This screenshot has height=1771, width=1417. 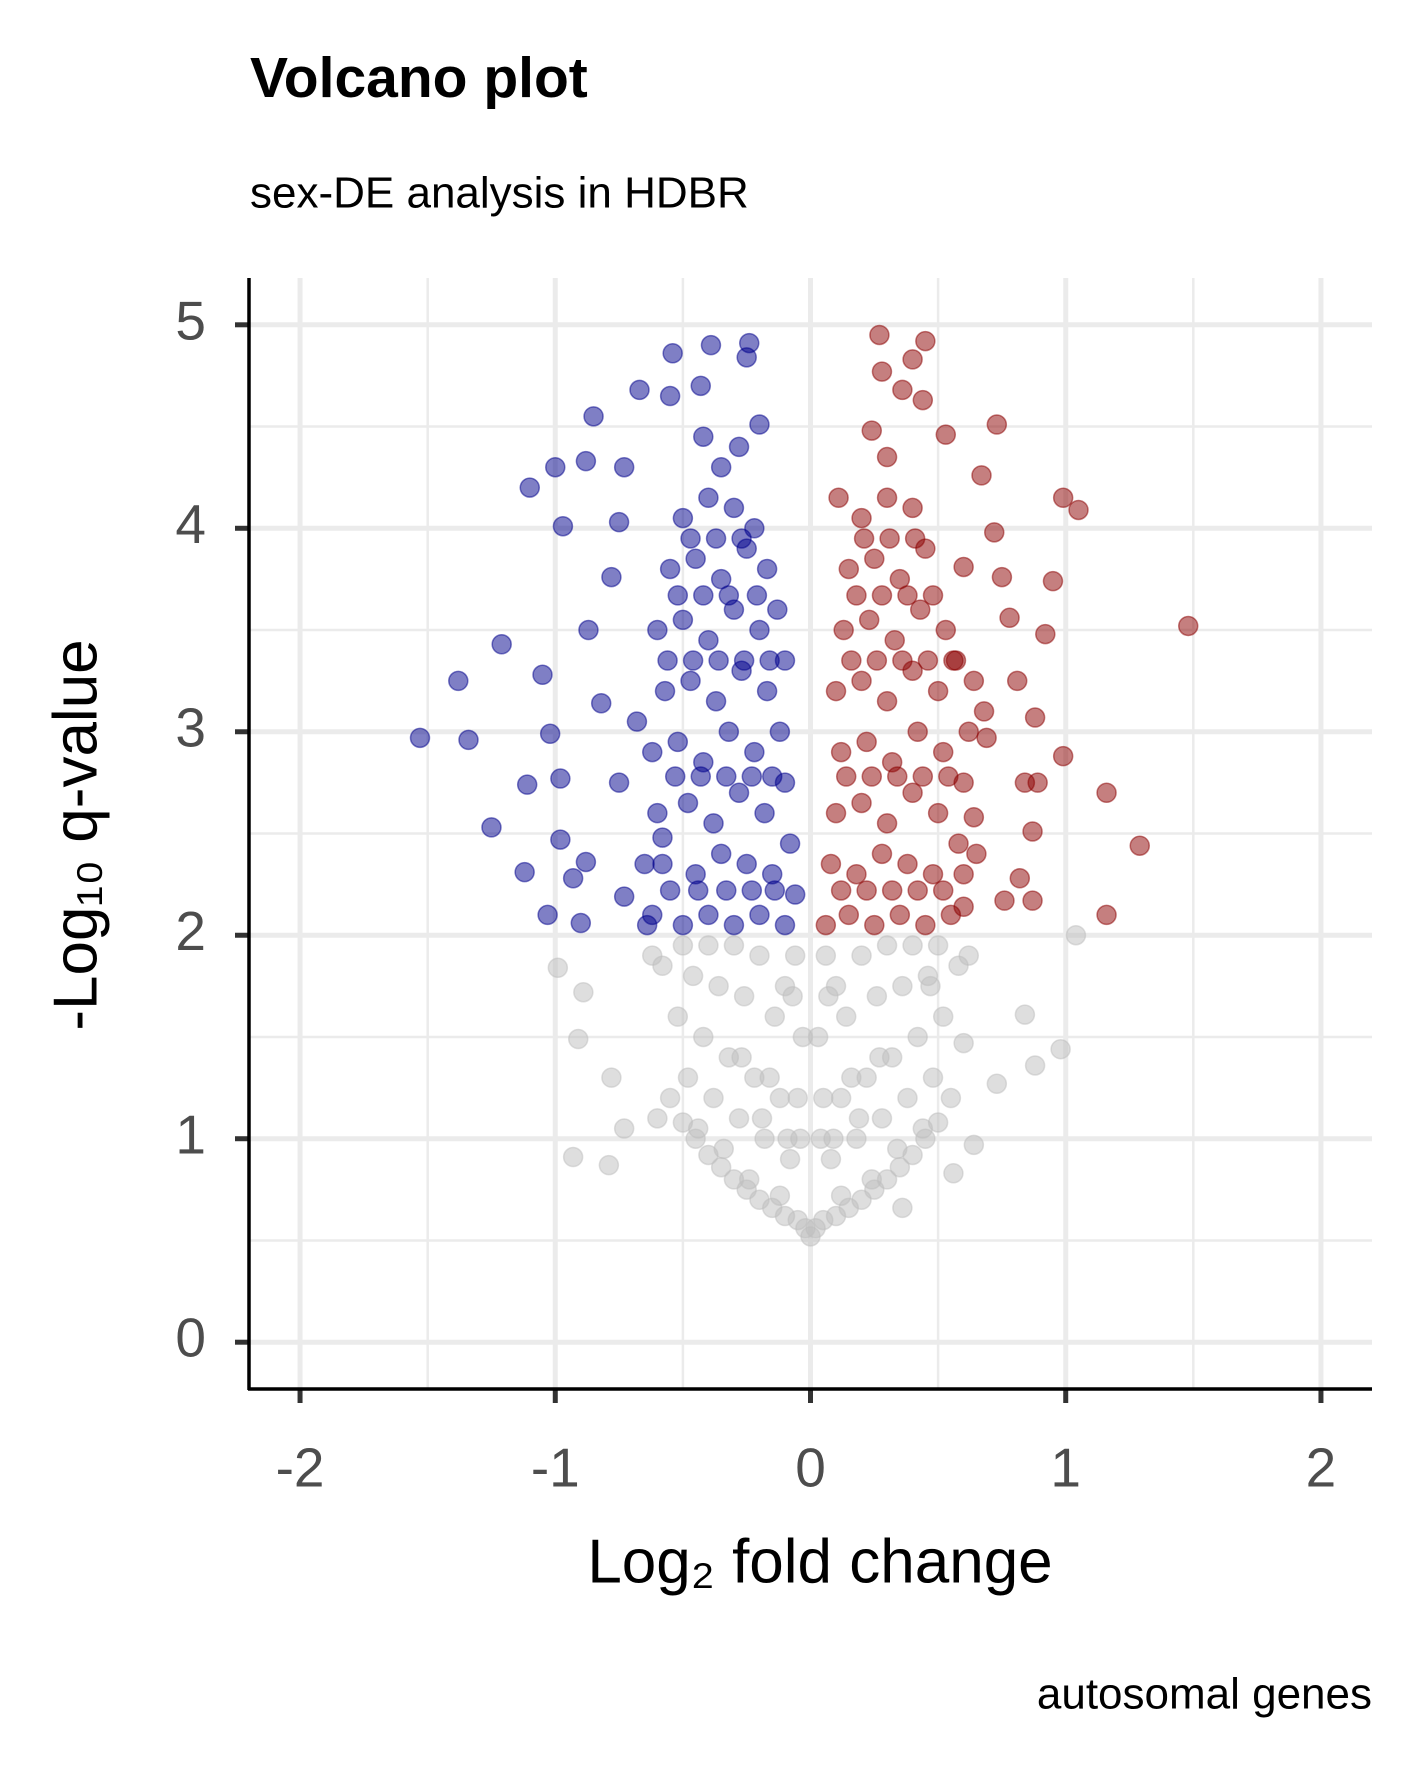 What do you see at coordinates (190, 524) in the screenshot?
I see `y-tick-label: 4` at bounding box center [190, 524].